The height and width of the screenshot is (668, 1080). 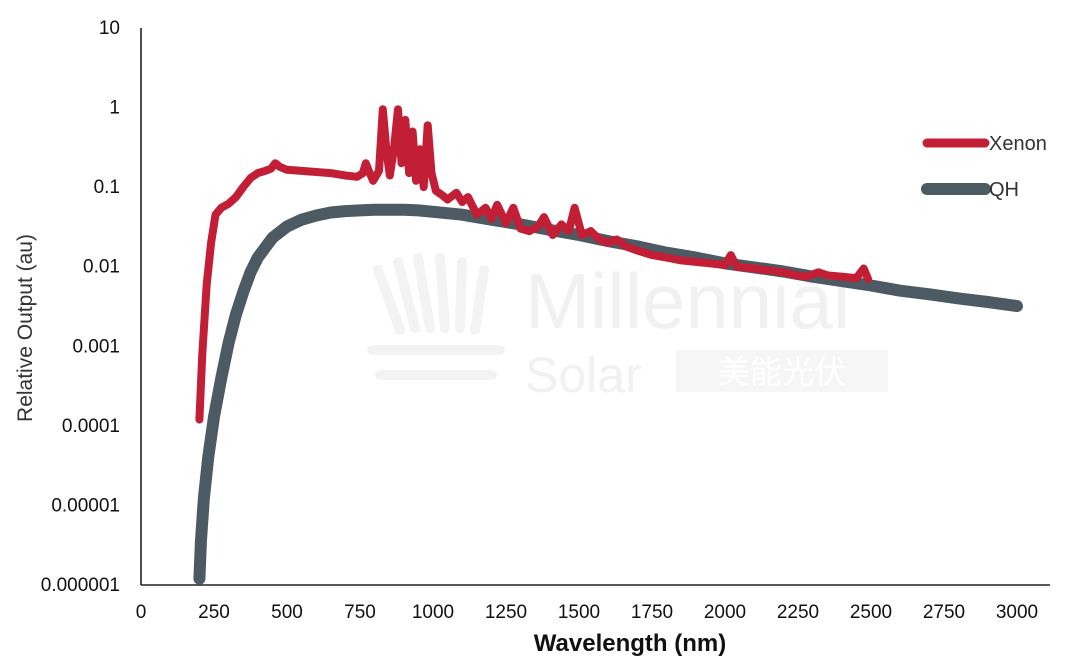 I want to click on x-tick-label: 750, so click(x=360, y=612).